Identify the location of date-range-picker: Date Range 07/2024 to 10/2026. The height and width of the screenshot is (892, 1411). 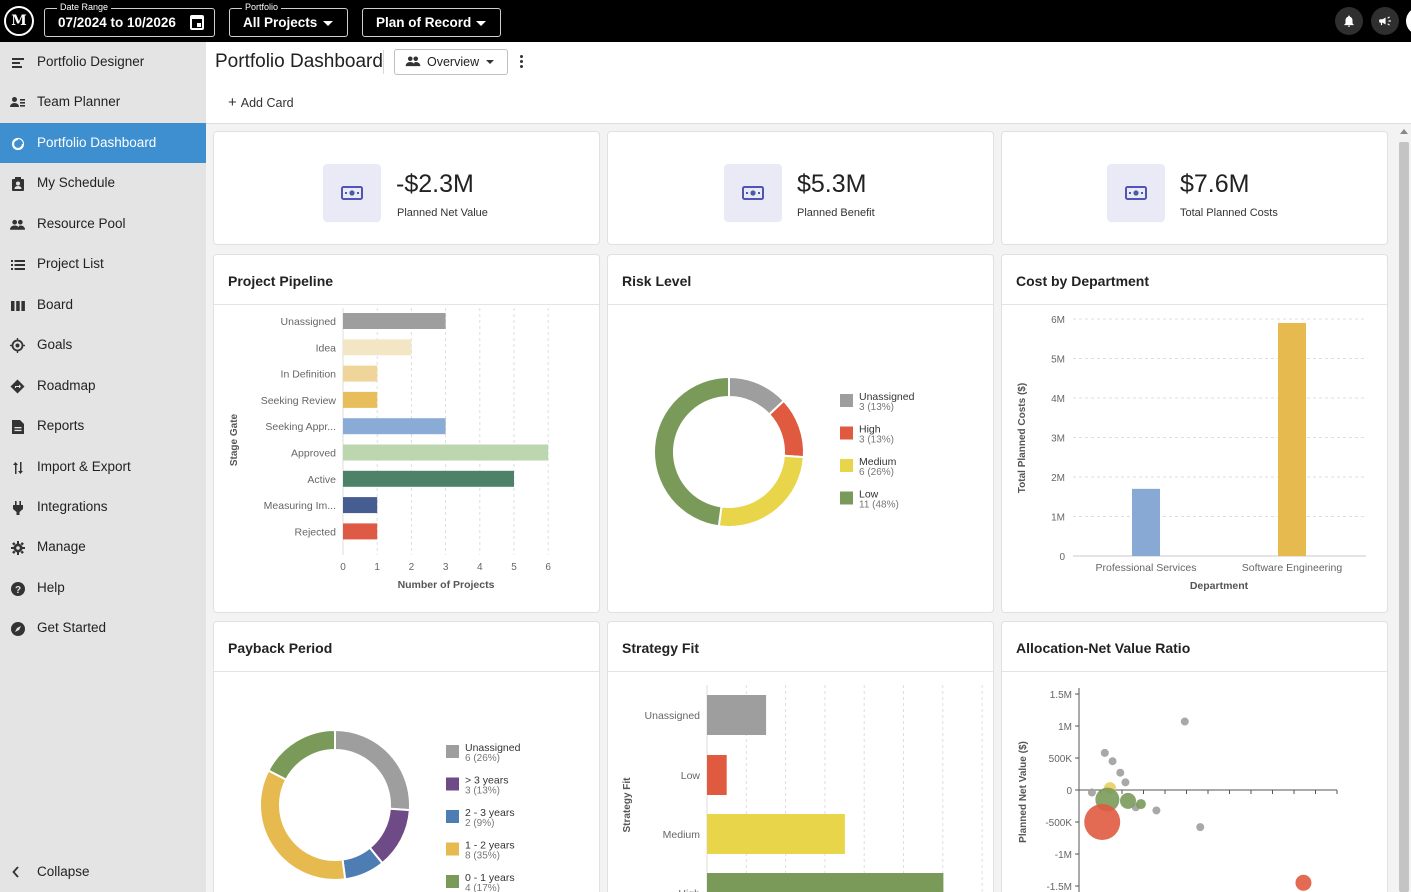
(129, 19).